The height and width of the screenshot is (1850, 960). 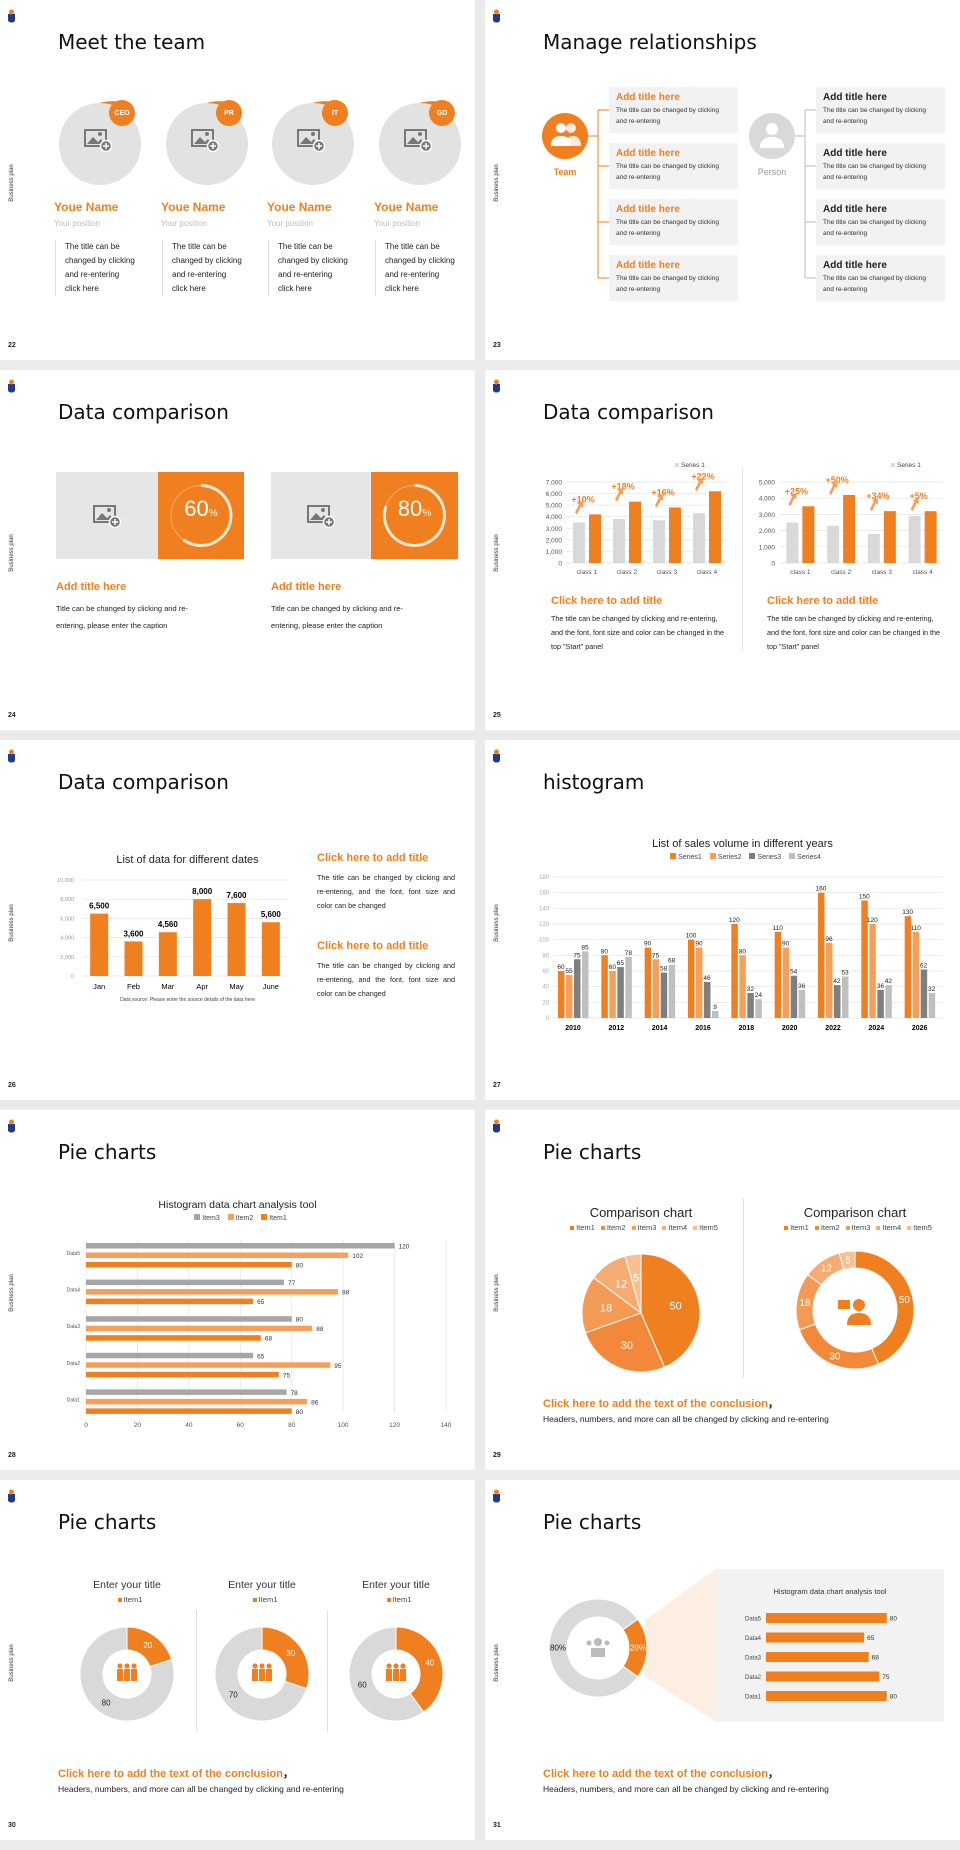 I want to click on bar-item2, so click(x=199, y=1328).